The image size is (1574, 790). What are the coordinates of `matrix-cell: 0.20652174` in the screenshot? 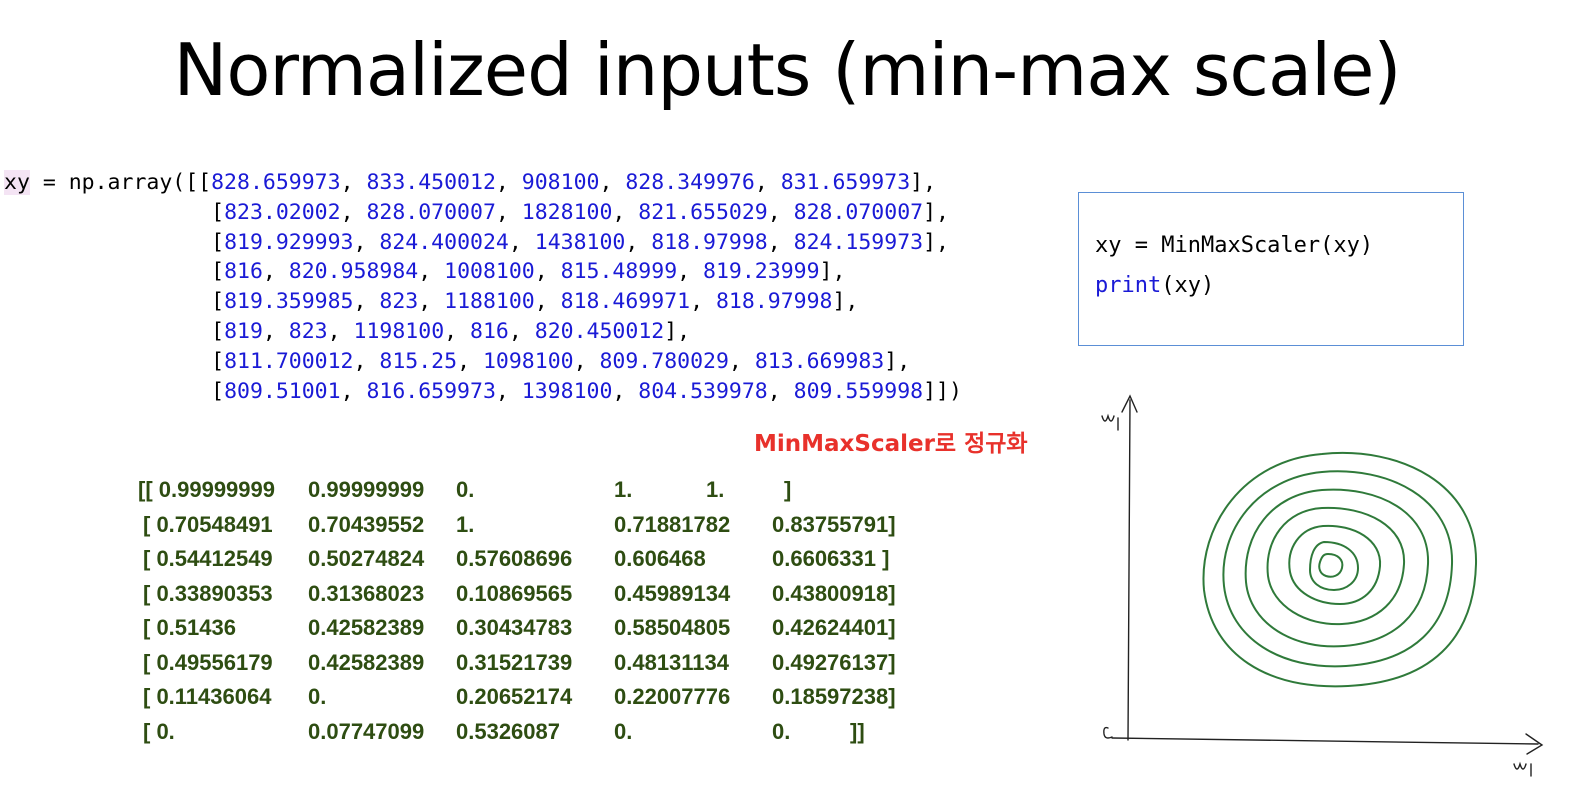 It's located at (514, 696).